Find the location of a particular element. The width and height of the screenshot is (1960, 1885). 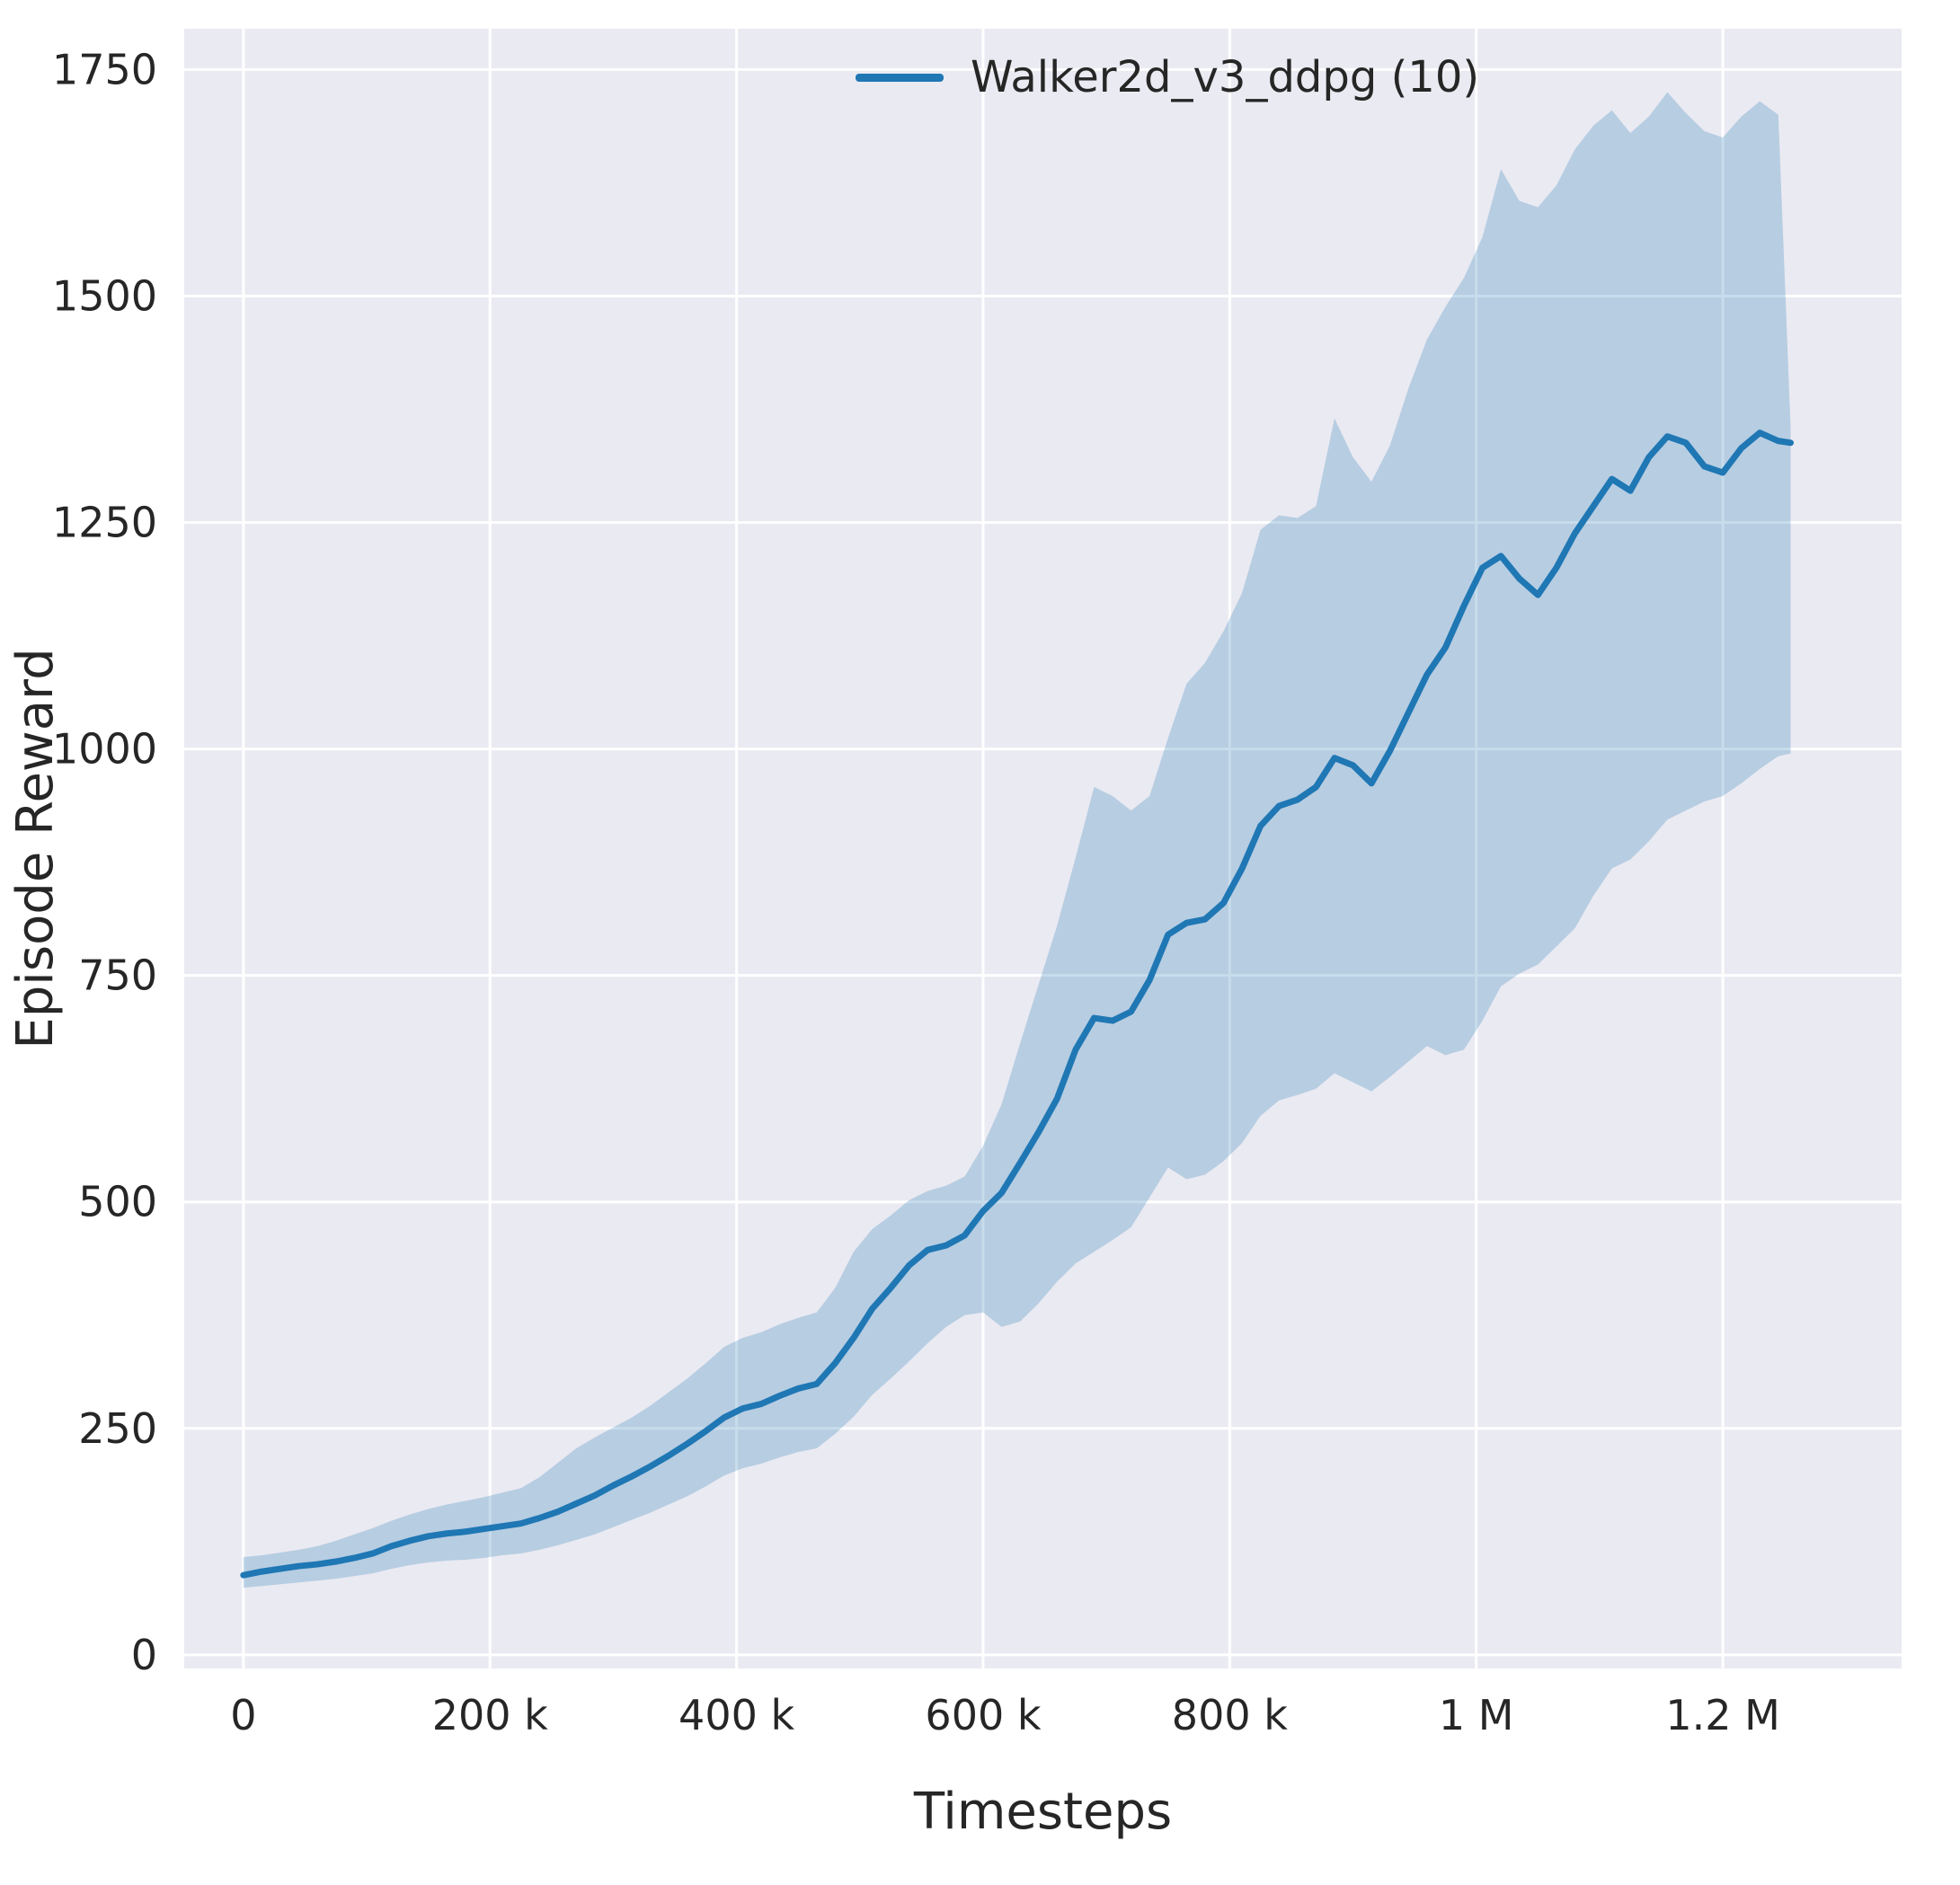

y-axis-label: Episode Reward is located at coordinates (35, 848).